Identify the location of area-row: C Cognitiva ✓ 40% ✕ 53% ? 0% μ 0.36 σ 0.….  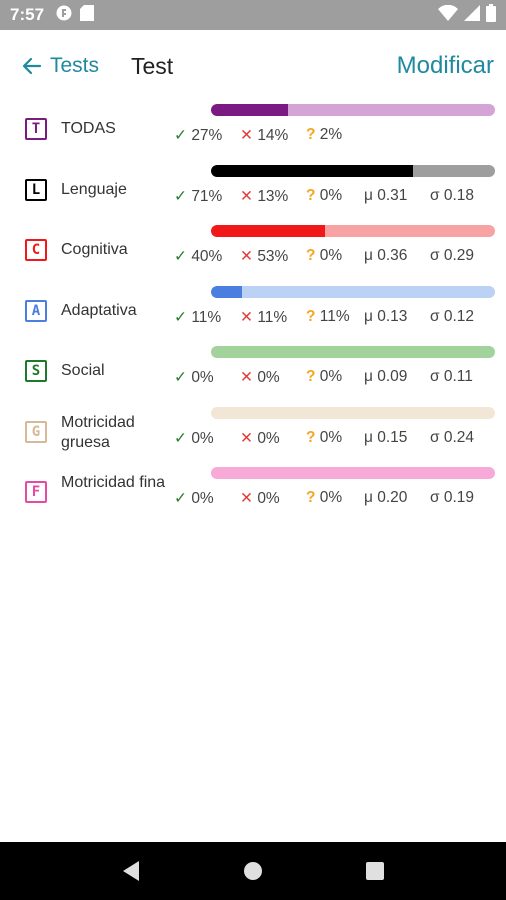
(253, 253).